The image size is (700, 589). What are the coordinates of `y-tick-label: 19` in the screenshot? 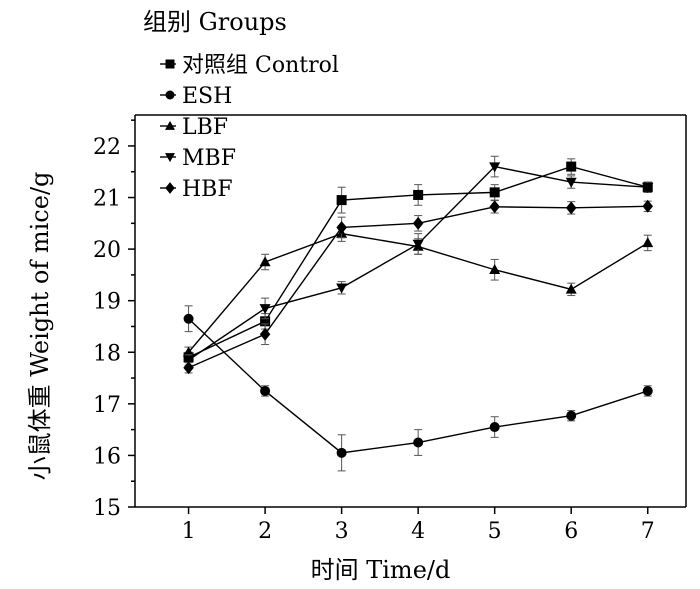 It's located at (107, 302).